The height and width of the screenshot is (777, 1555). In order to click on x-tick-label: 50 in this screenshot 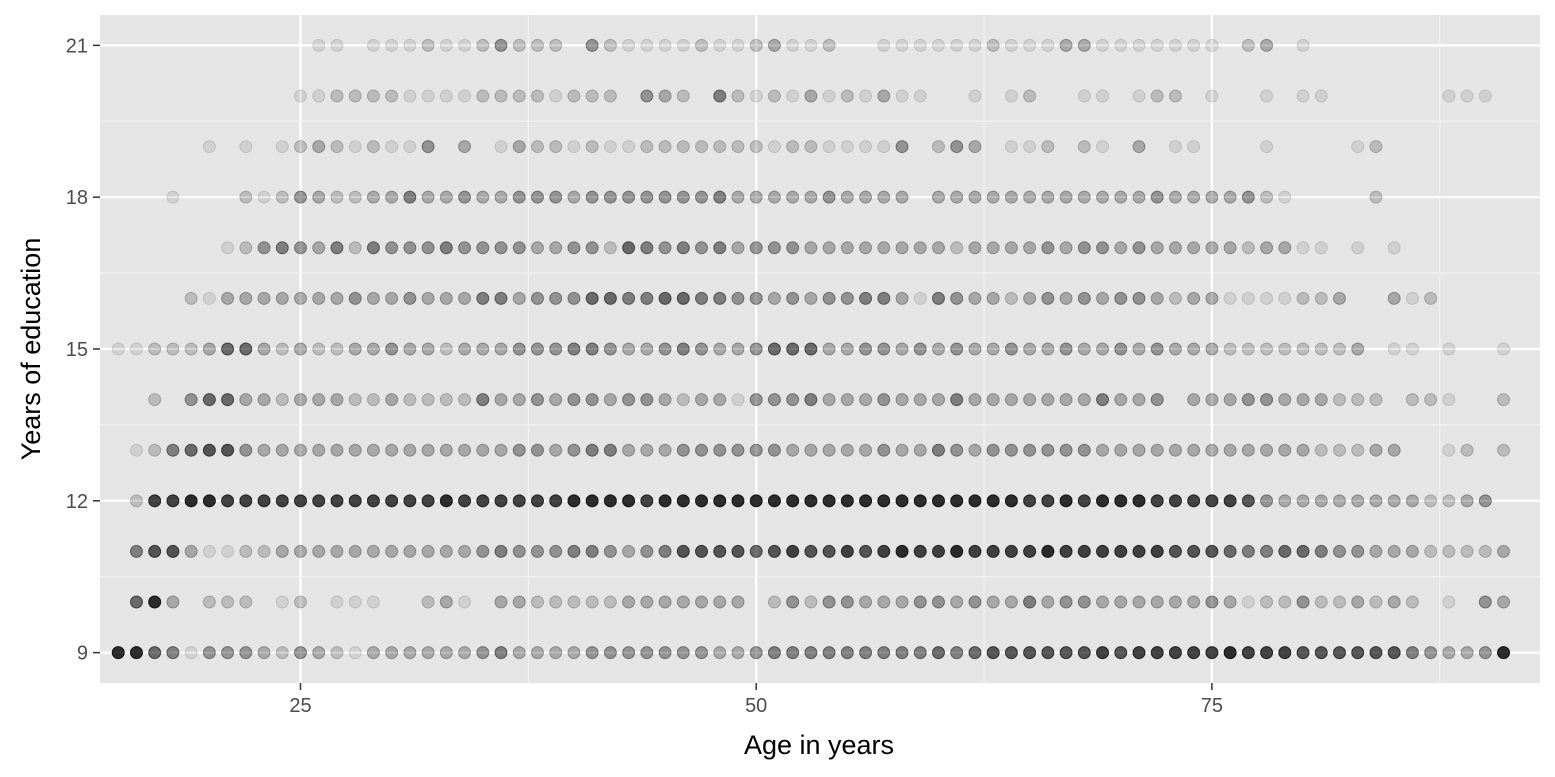, I will do `click(756, 706)`.